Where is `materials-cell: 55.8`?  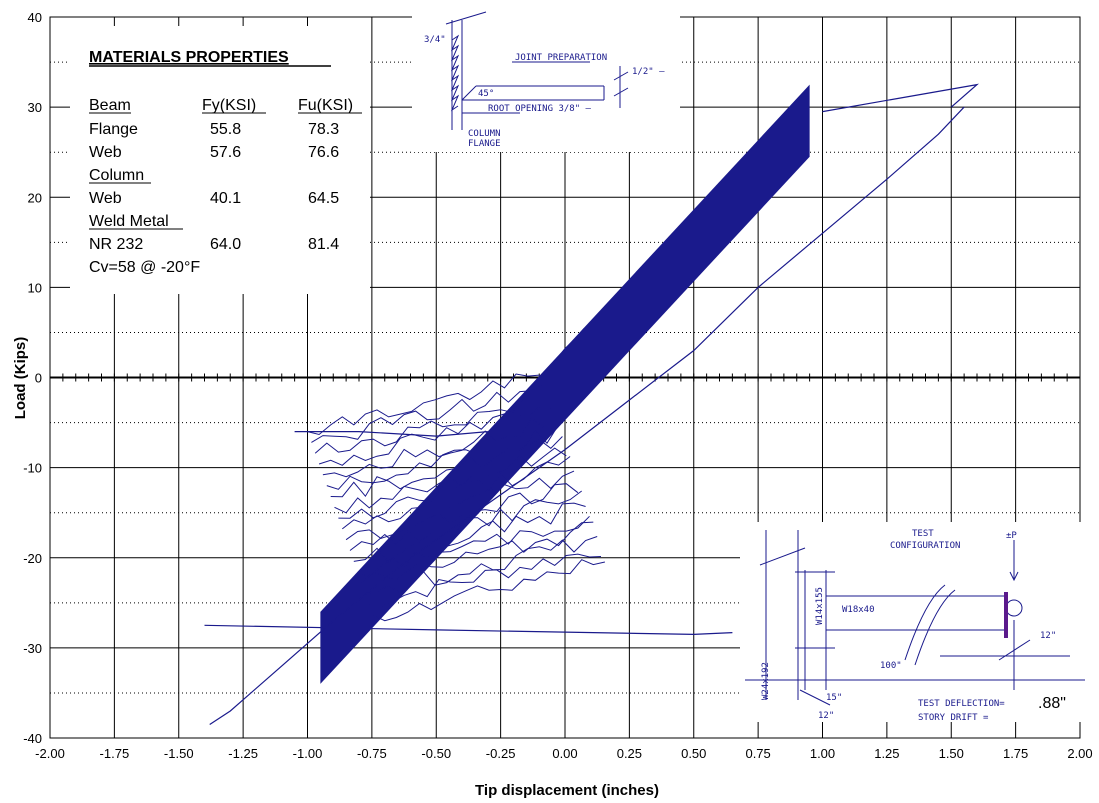 materials-cell: 55.8 is located at coordinates (225, 129).